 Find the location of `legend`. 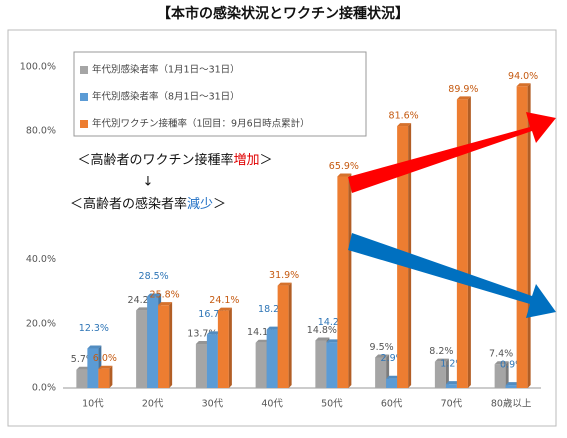

legend is located at coordinates (220, 94).